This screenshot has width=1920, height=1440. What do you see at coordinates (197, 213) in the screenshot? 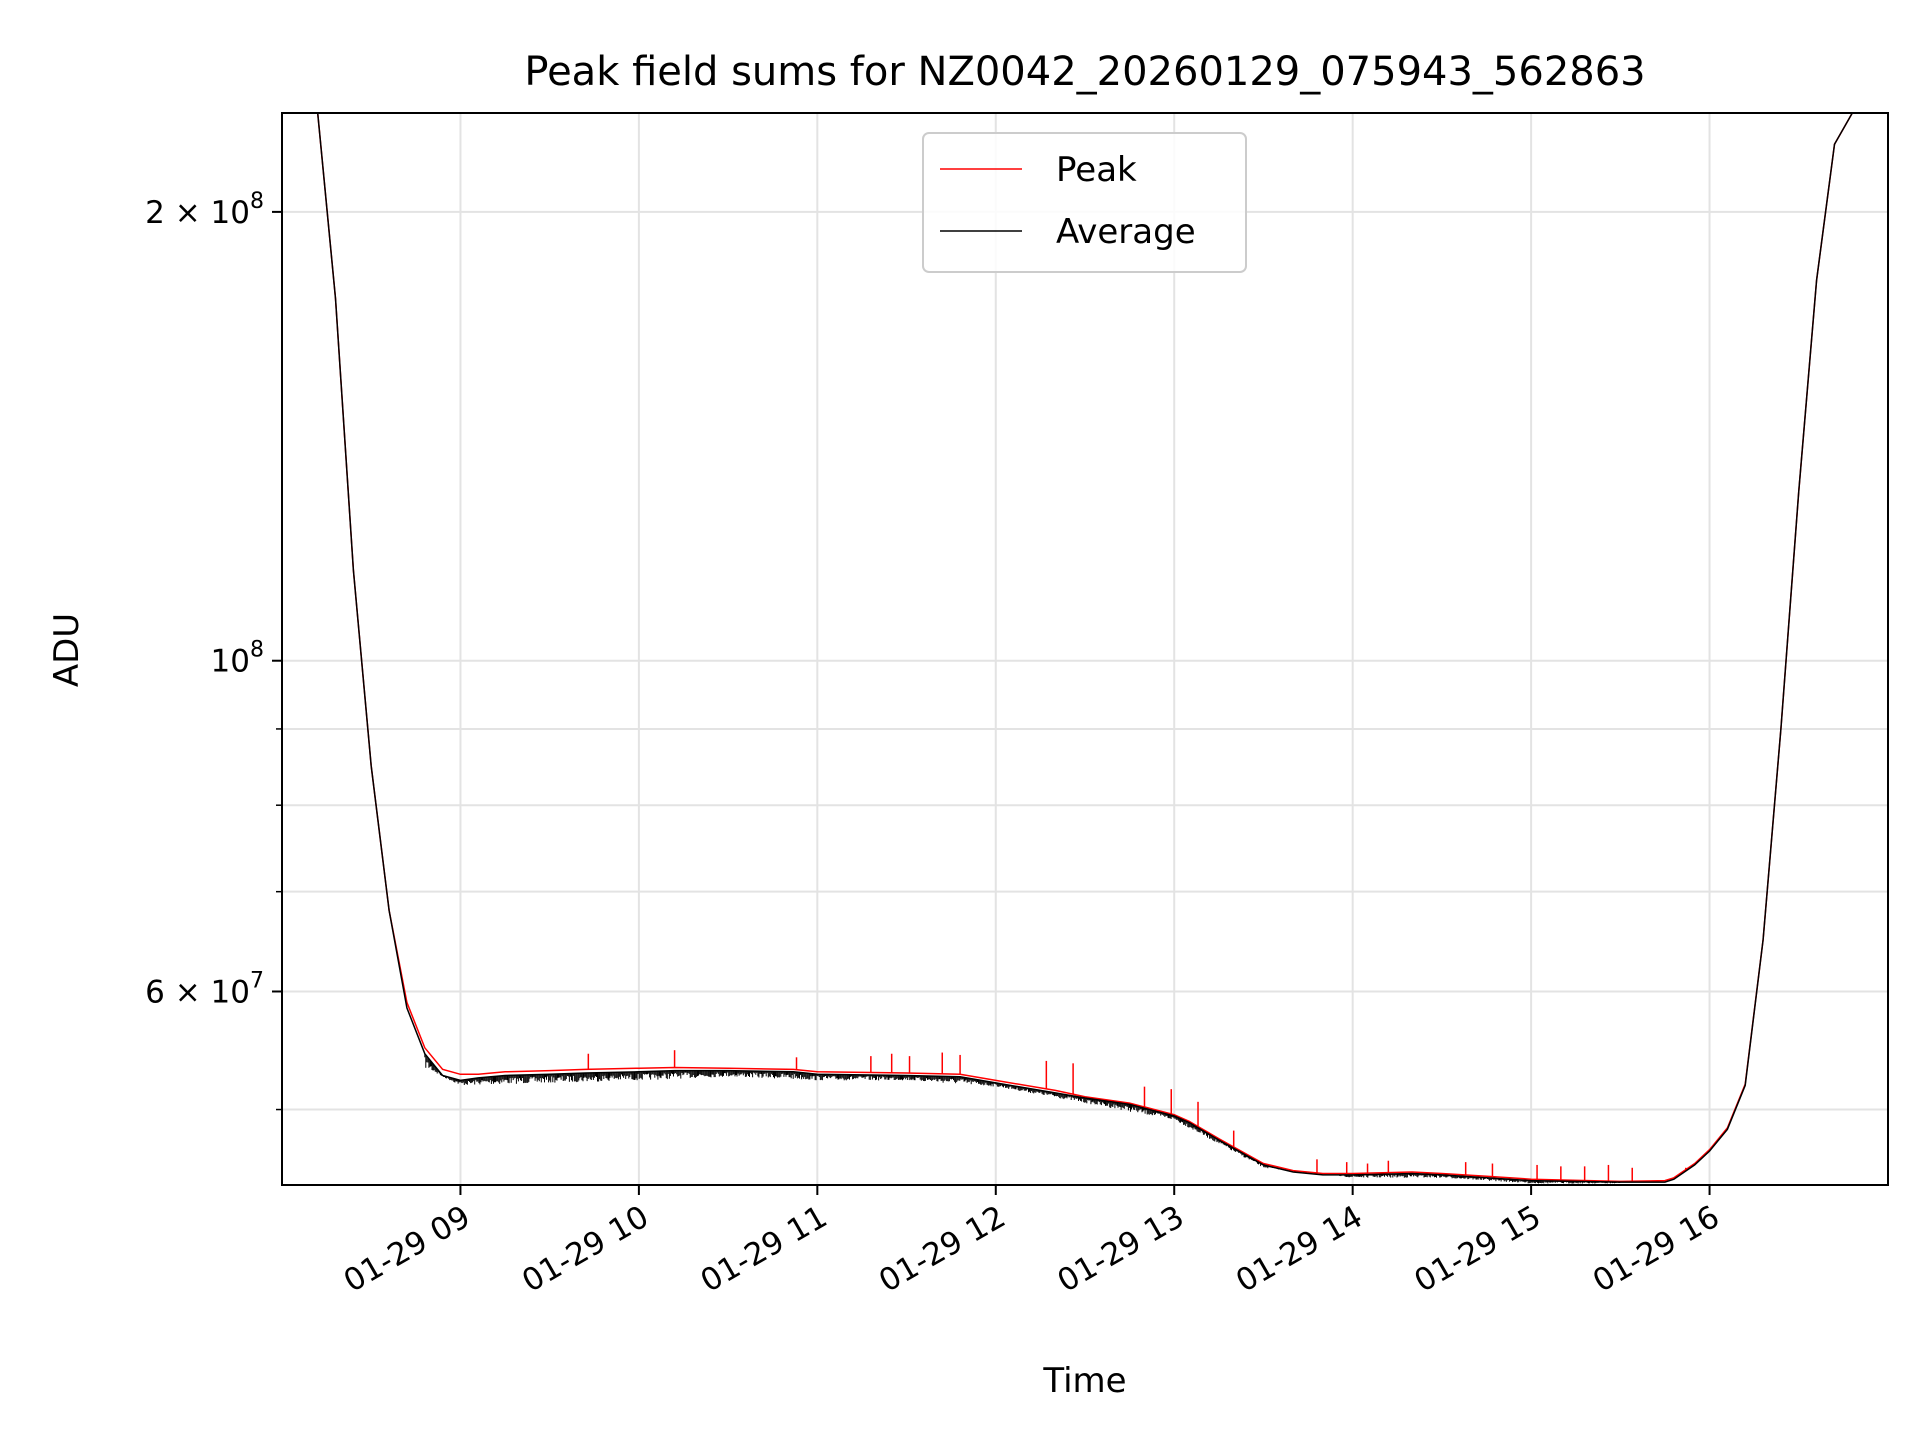
I see `y-tick-label-base: 2 × 10` at bounding box center [197, 213].